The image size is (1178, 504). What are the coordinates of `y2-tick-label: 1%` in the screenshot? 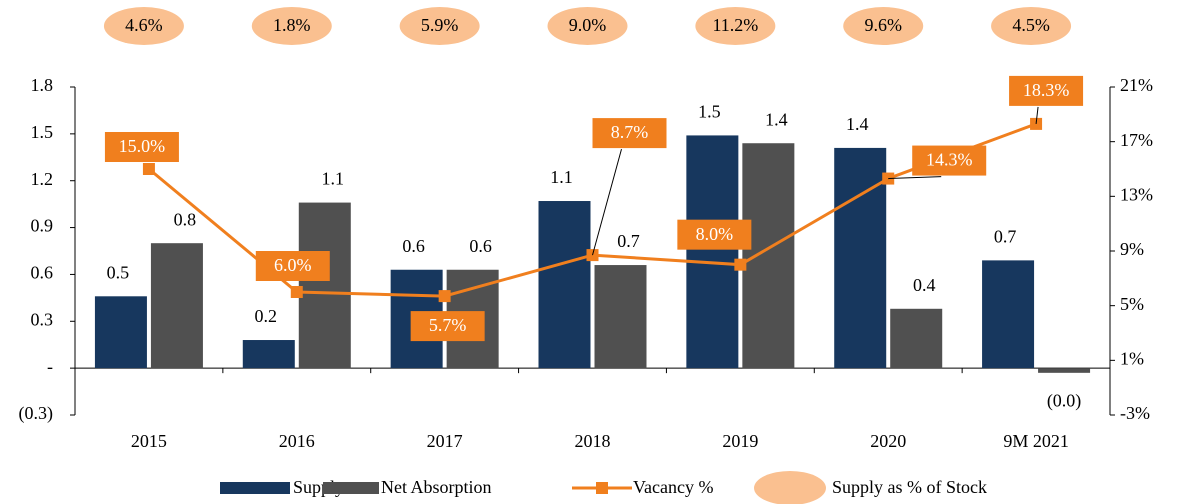 It's located at (1132, 358).